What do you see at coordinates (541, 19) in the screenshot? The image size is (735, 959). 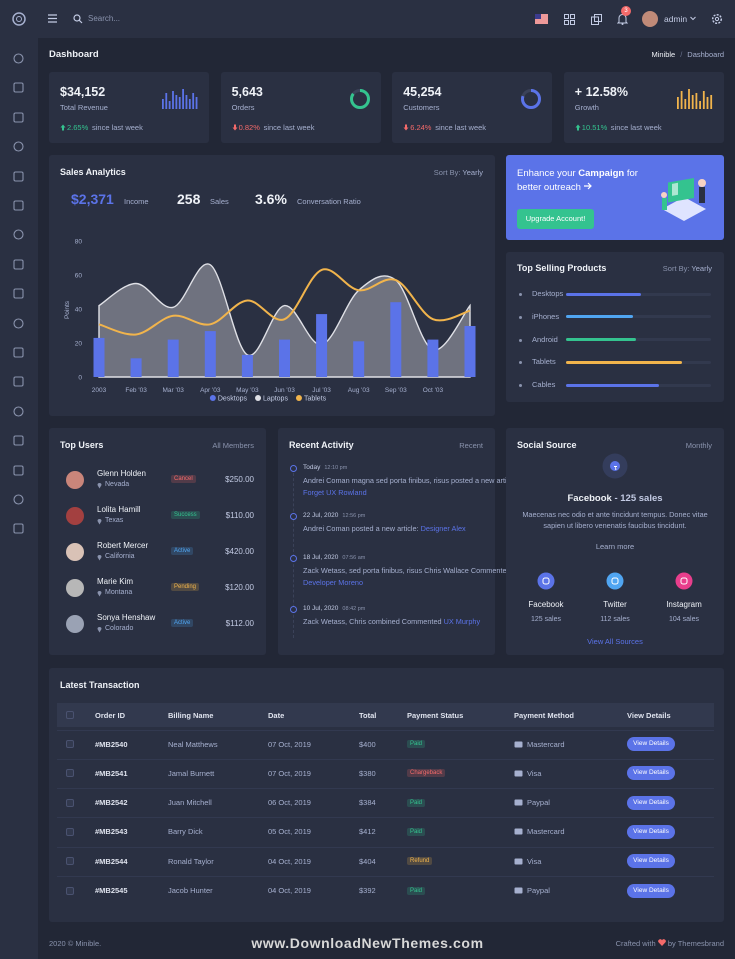 I see `language-flag` at bounding box center [541, 19].